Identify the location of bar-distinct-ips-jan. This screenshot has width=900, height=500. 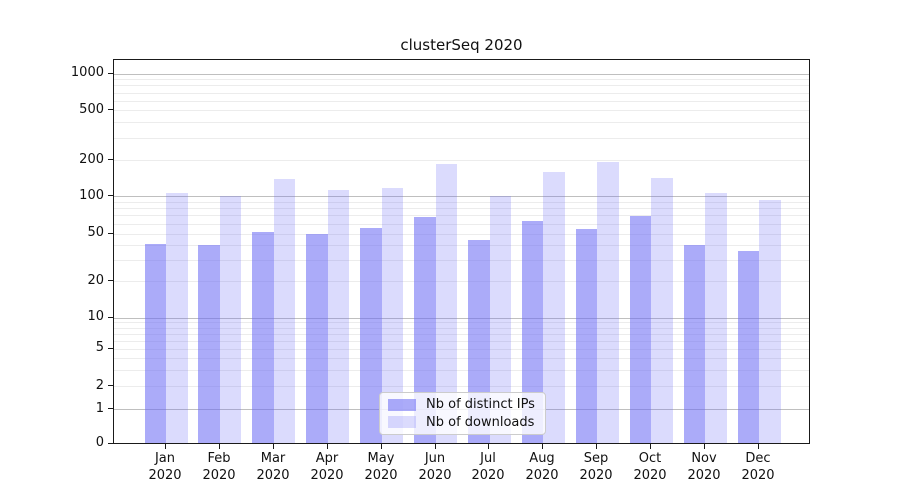
(155, 343).